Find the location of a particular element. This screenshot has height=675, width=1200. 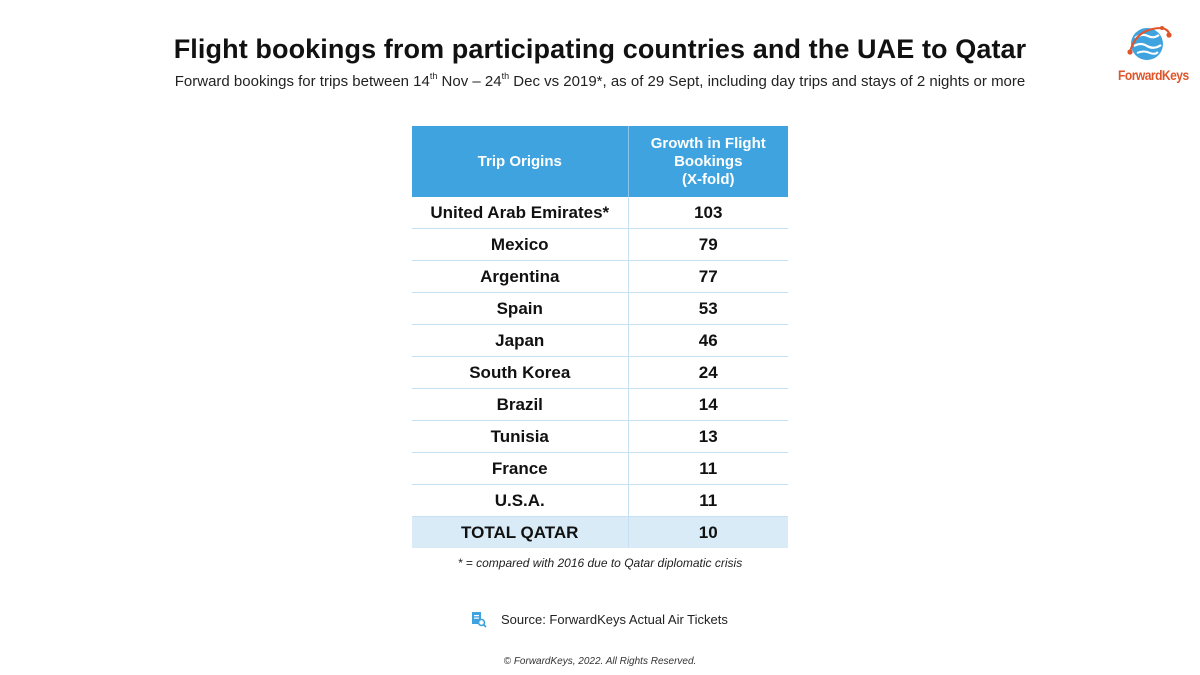

header-line: Bookings is located at coordinates (708, 161).